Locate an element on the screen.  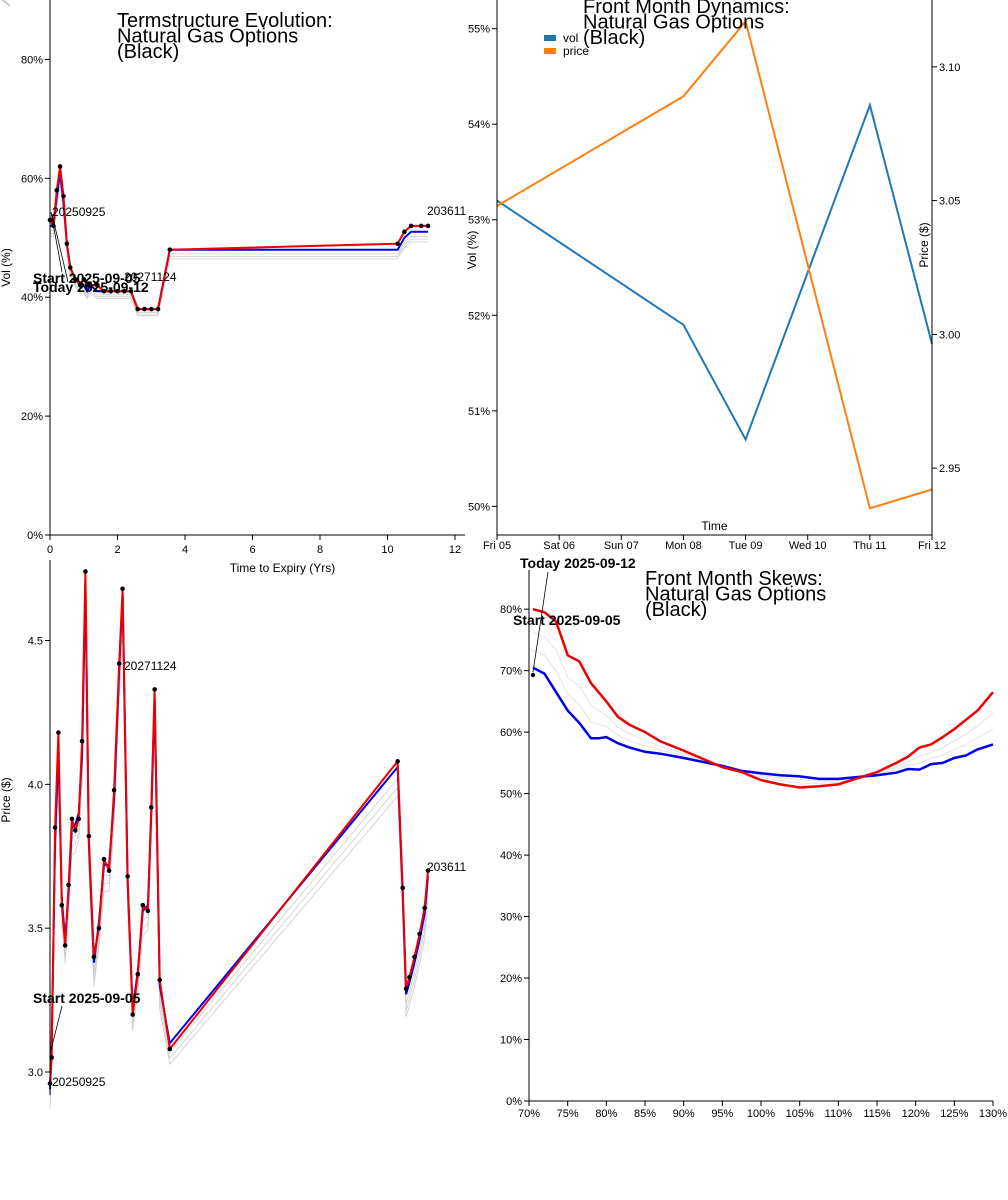
y-tick-label: 51% is located at coordinates (479, 412).